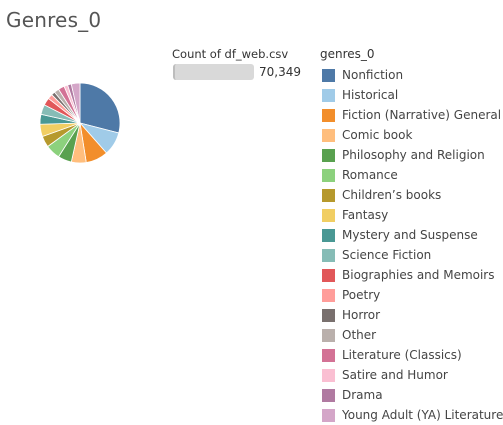  What do you see at coordinates (362, 395) in the screenshot?
I see `legend-label: Drama` at bounding box center [362, 395].